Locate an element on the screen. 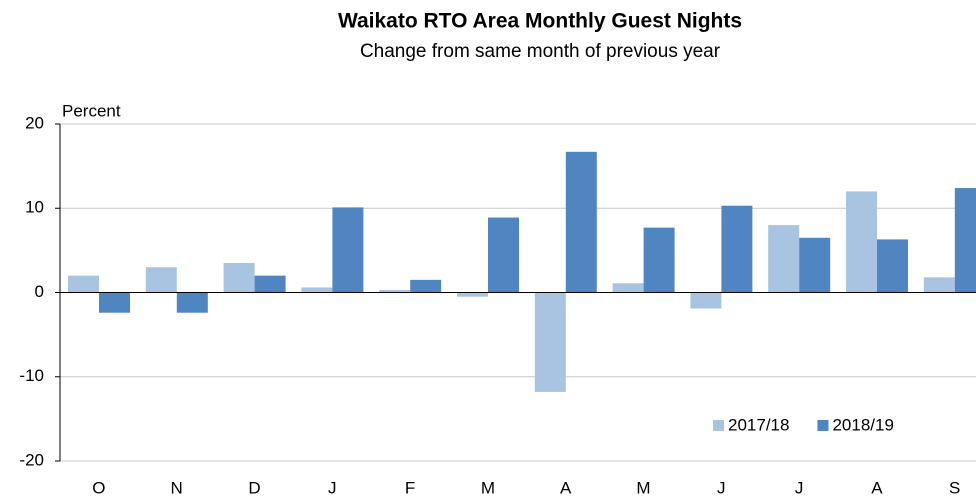  y-axis-label: Percent is located at coordinates (91, 110).